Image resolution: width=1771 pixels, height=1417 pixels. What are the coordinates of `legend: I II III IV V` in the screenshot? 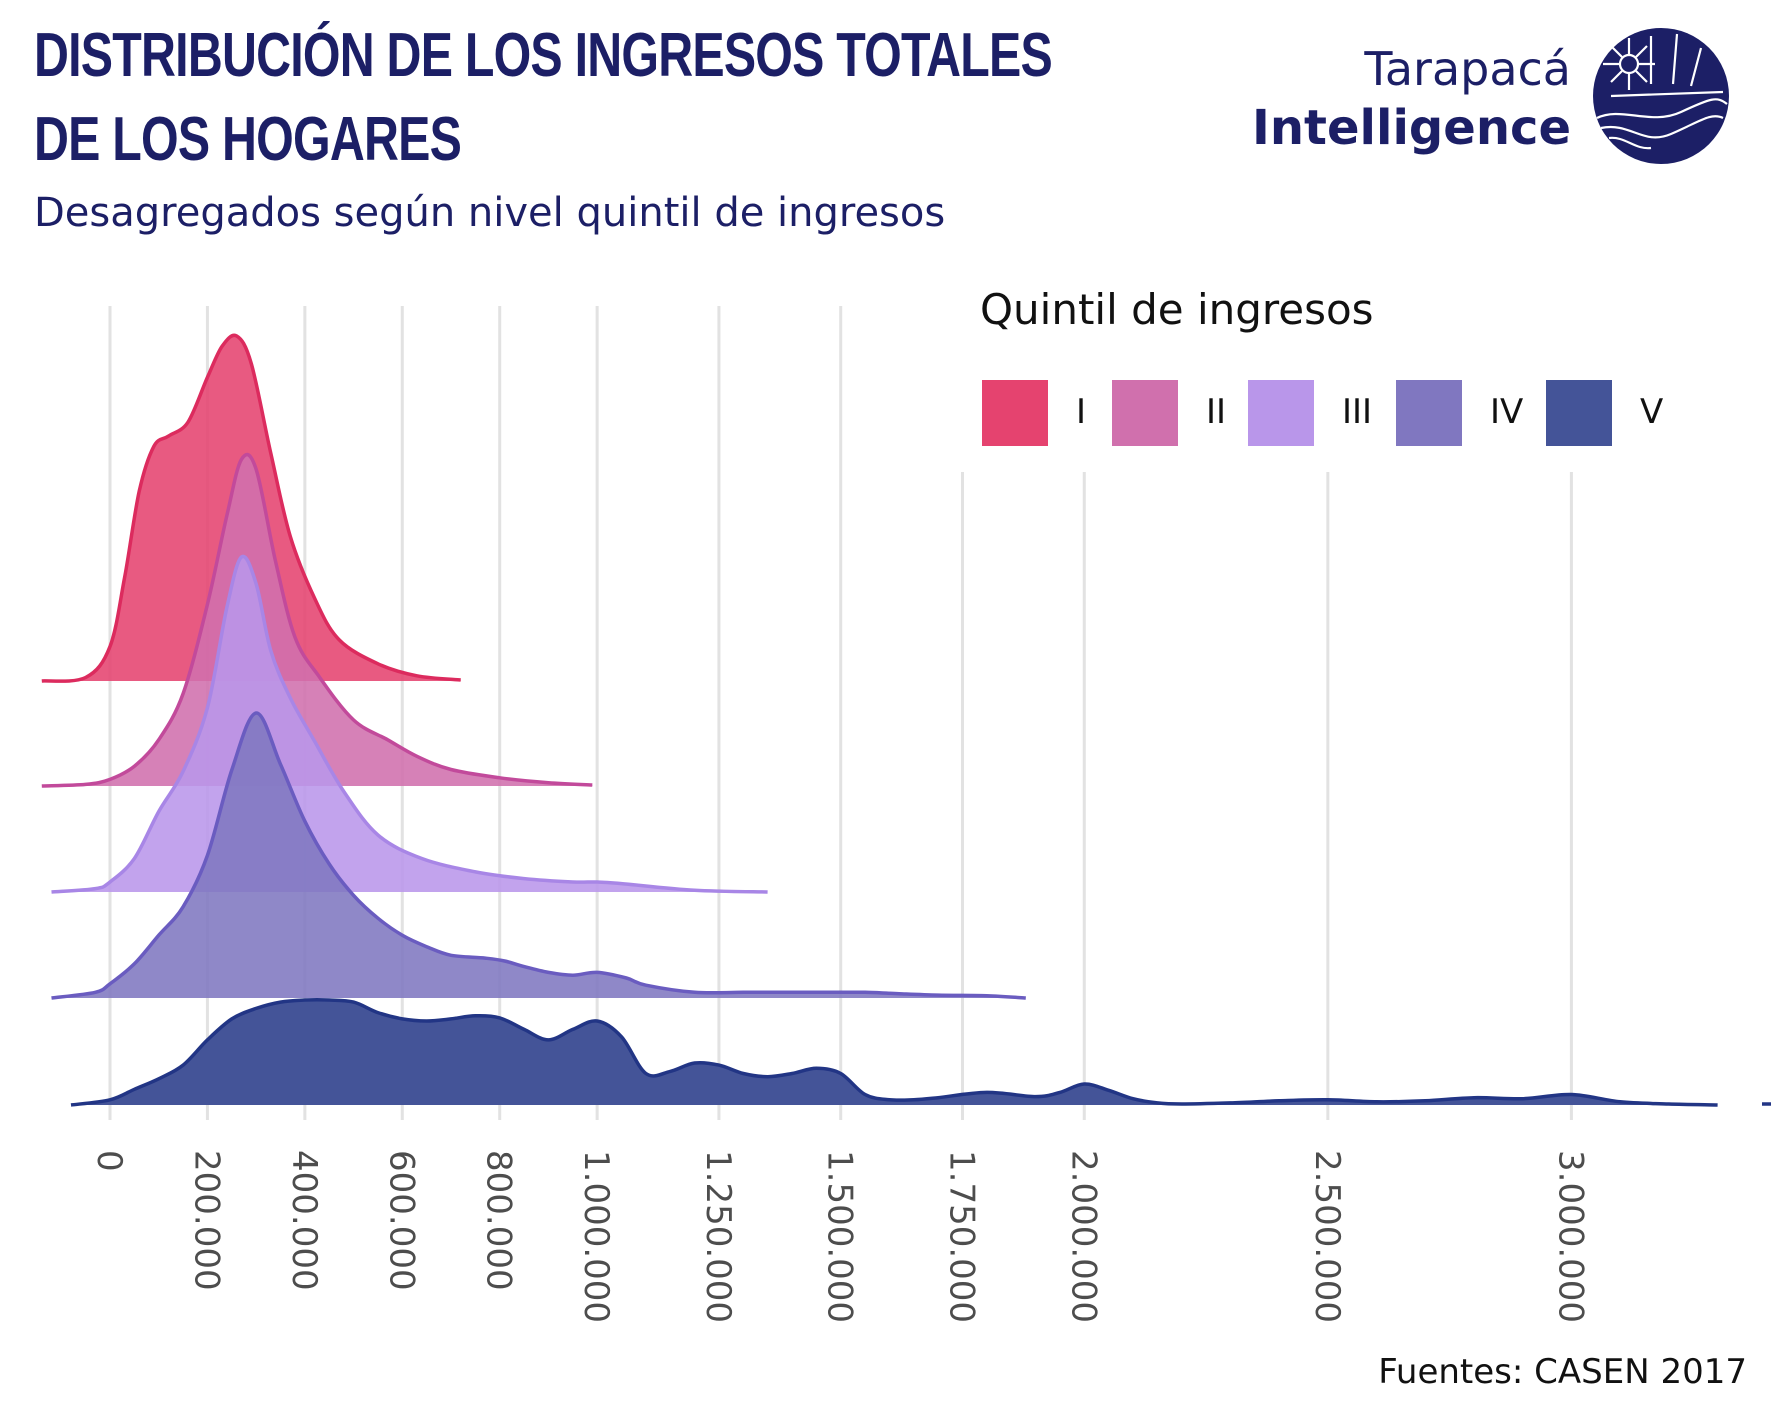 It's located at (1327, 413).